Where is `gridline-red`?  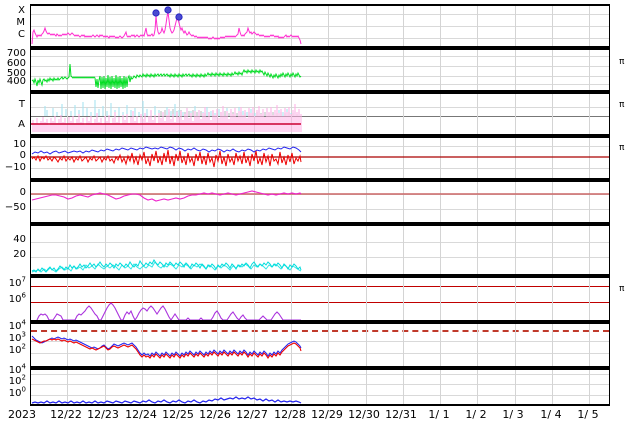 gridline-red is located at coordinates (320, 286).